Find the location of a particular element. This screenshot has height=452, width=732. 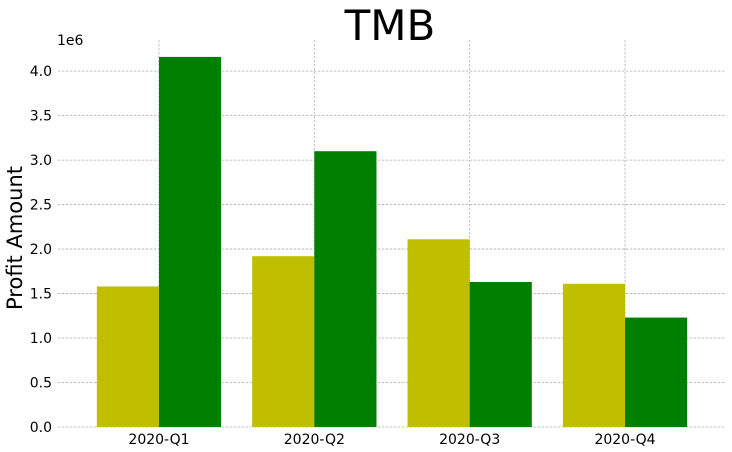

bar-series-2-2020-Q4 is located at coordinates (656, 372).